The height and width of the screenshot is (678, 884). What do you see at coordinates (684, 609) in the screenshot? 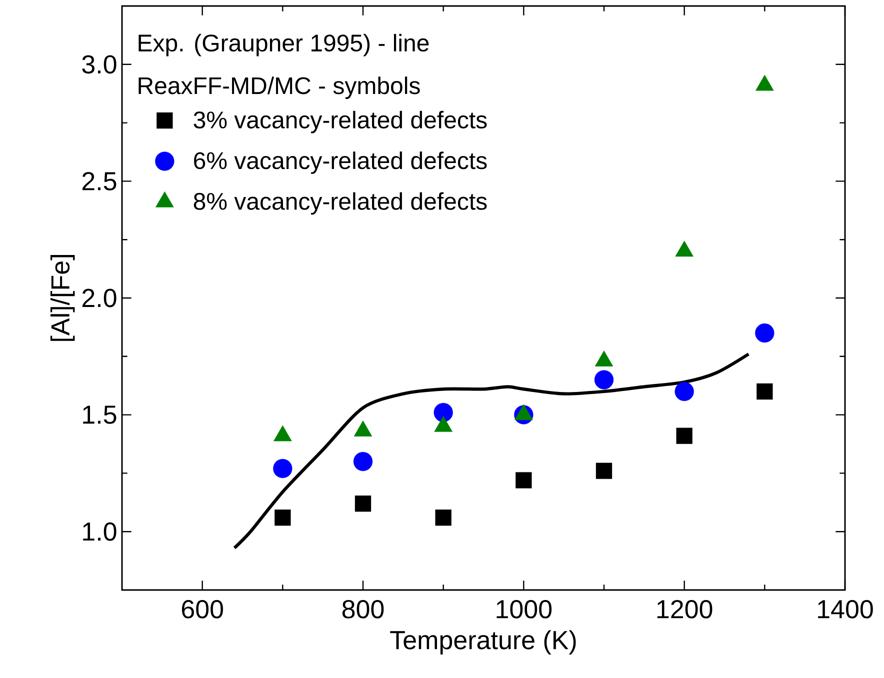
I see `x-tick-label: 1200` at bounding box center [684, 609].